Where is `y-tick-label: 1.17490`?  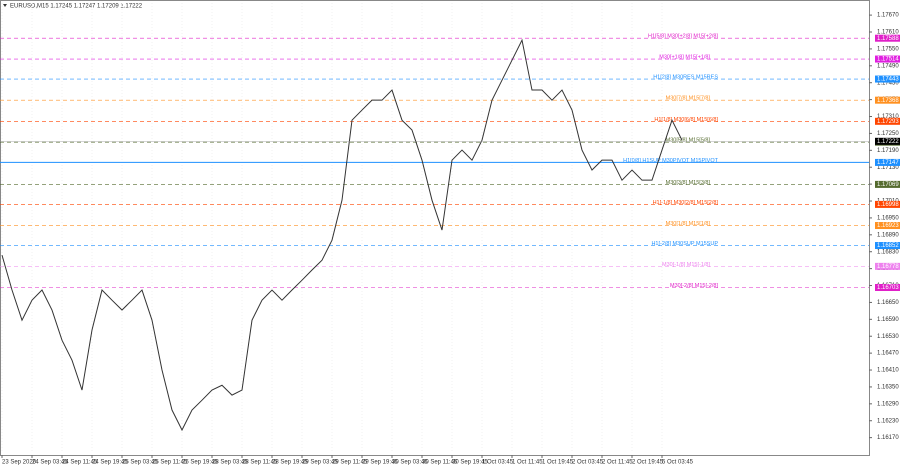
y-tick-label: 1.17490 is located at coordinates (888, 66).